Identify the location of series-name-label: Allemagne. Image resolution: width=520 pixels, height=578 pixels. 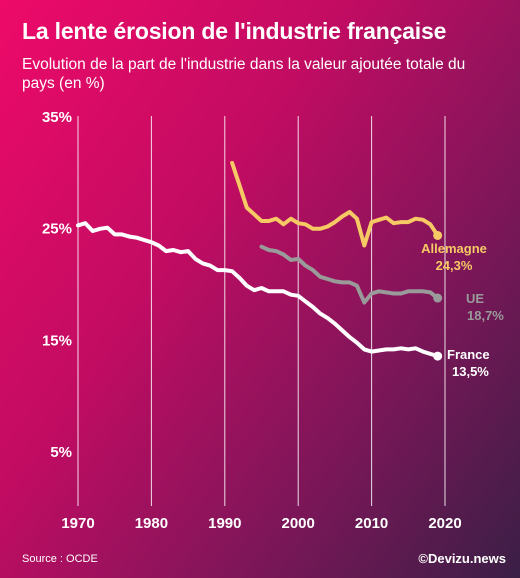
(454, 248).